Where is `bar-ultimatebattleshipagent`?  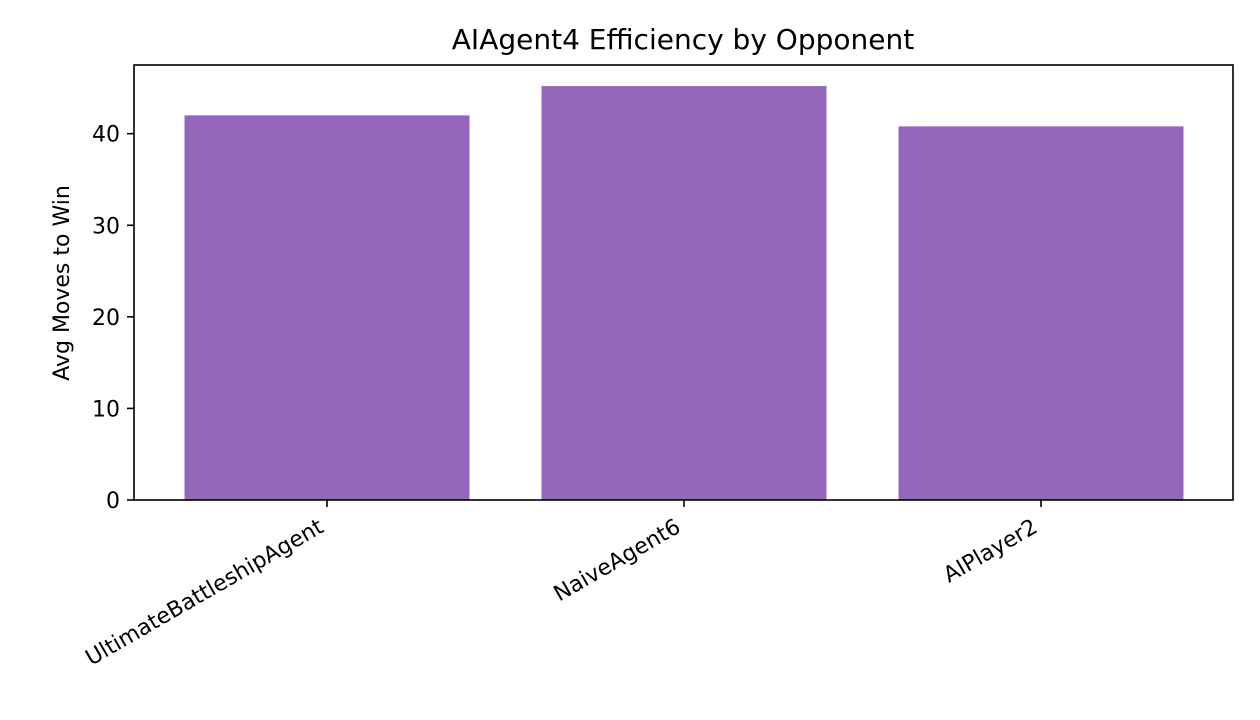
bar-ultimatebattleshipagent is located at coordinates (327, 308).